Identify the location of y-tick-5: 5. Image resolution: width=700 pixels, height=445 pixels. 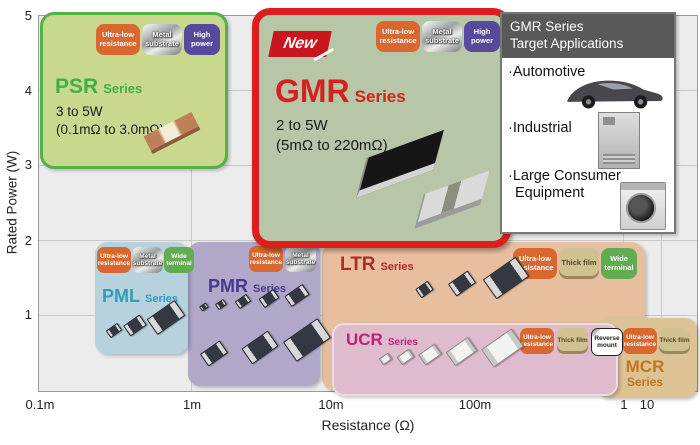
(28, 15).